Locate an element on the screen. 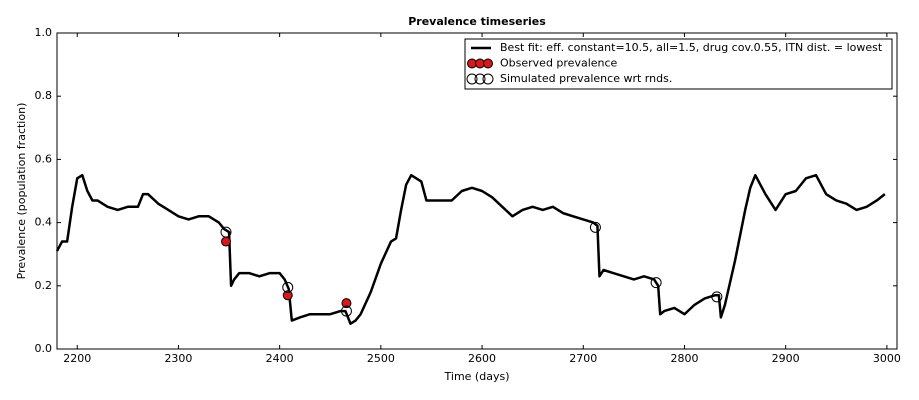  x-tick-label: 2500 is located at coordinates (381, 358).